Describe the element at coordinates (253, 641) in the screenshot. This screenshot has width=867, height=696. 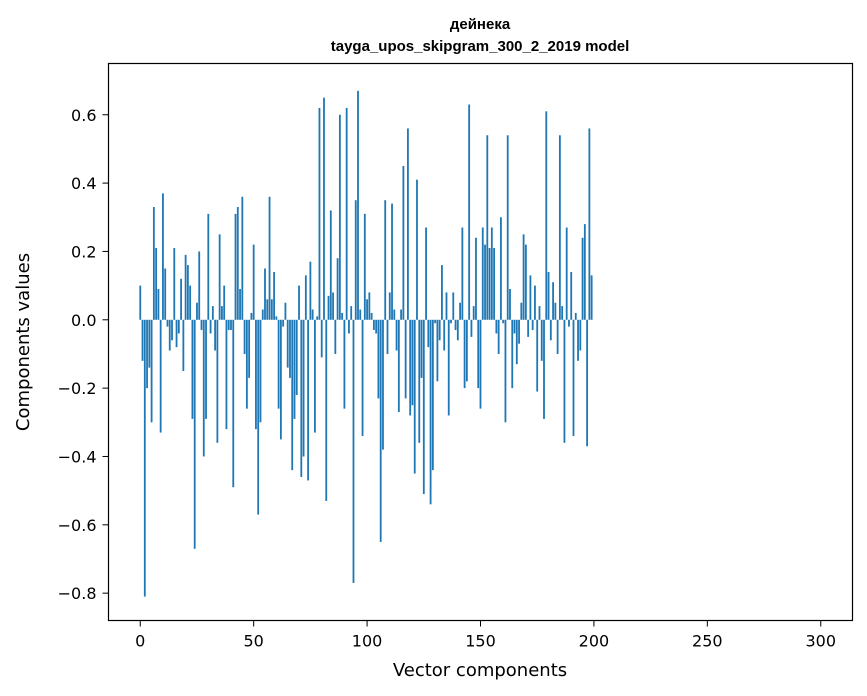
I see `x-tick-label: 50` at that location.